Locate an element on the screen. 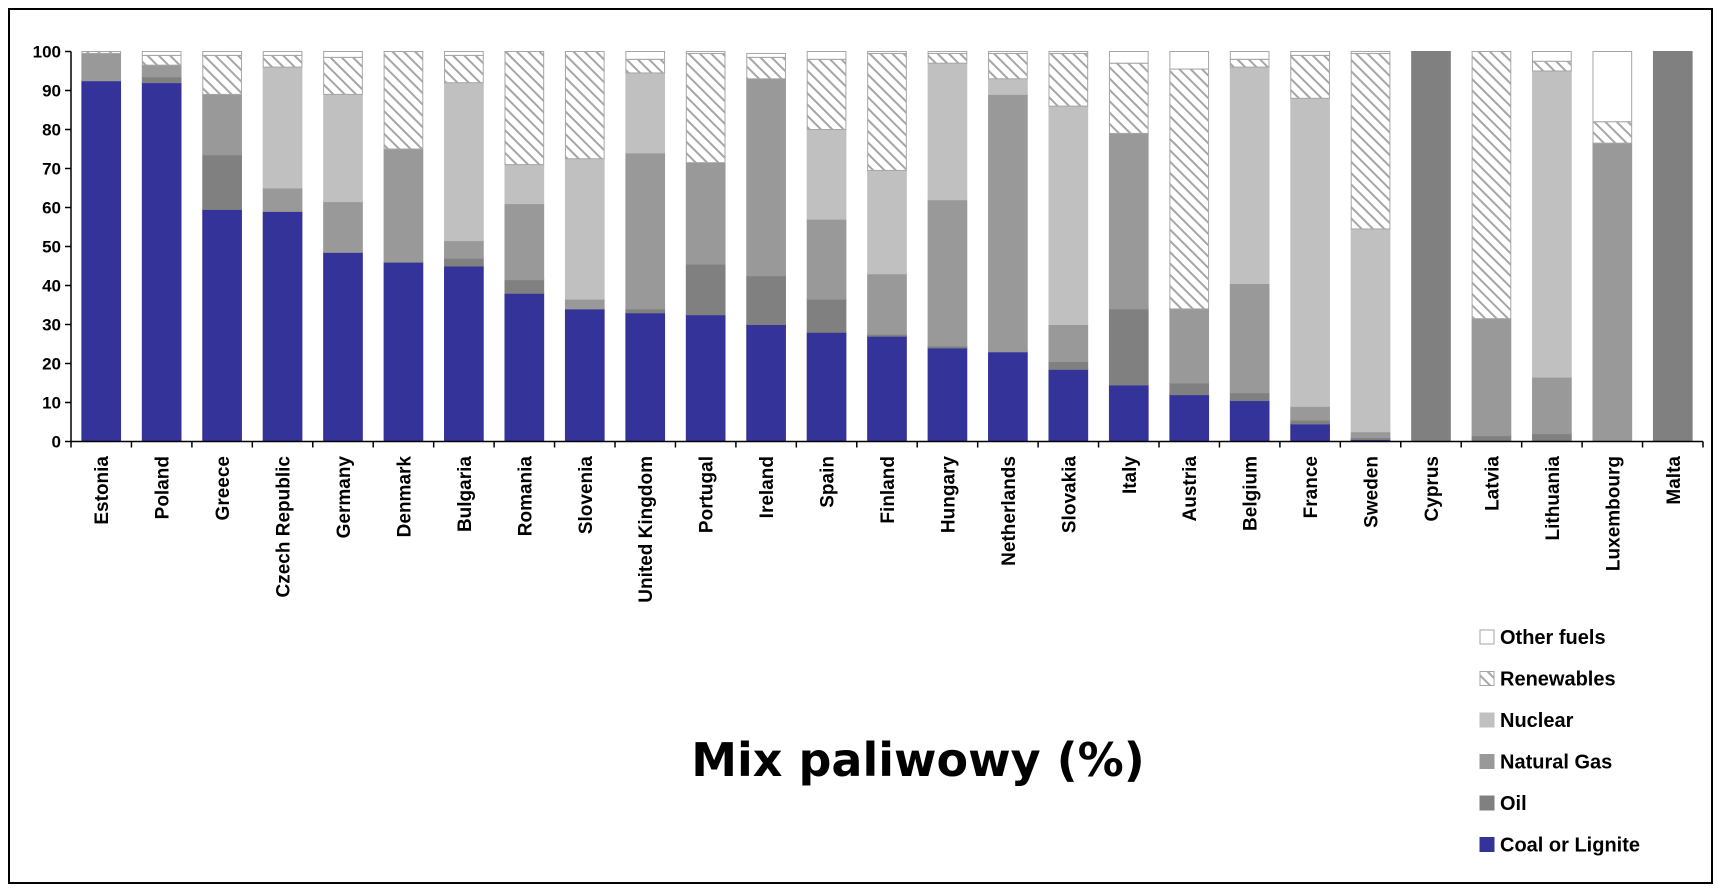 Image resolution: width=1721 pixels, height=892 pixels. y-tick-label-10: 10 is located at coordinates (51, 403).